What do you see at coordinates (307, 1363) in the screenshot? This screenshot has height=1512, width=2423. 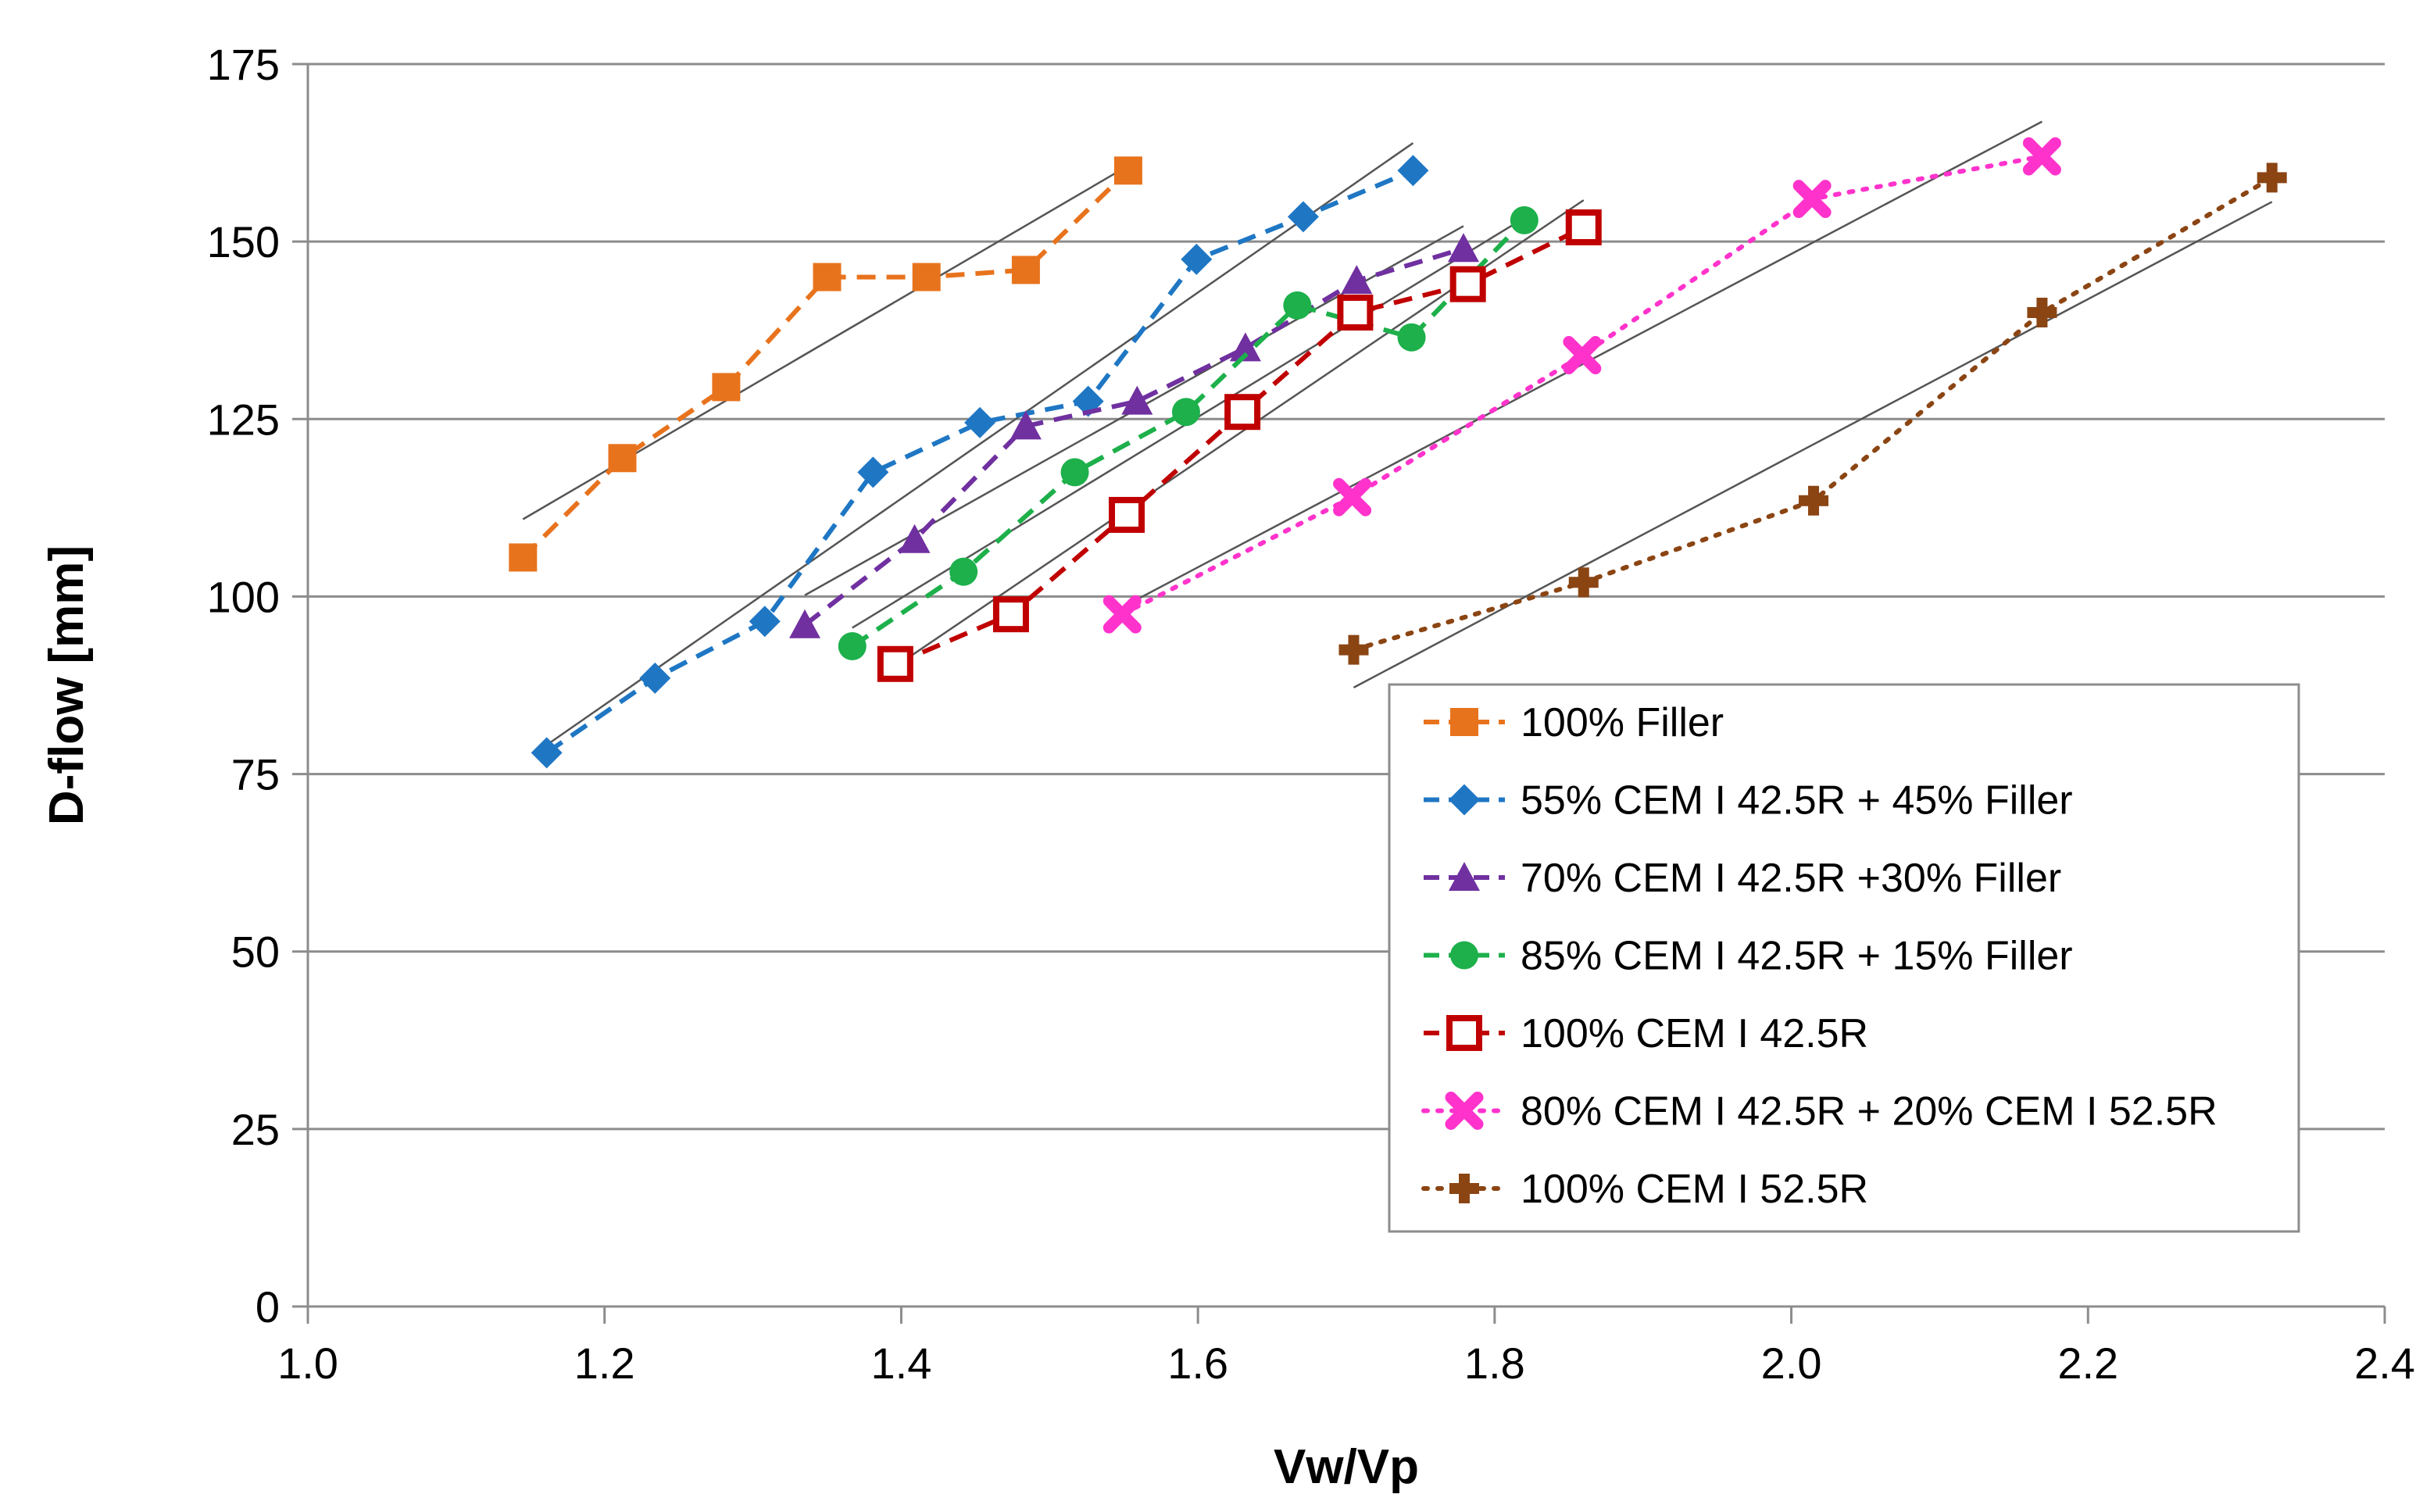 I see `x-tick-label: 1.0` at bounding box center [307, 1363].